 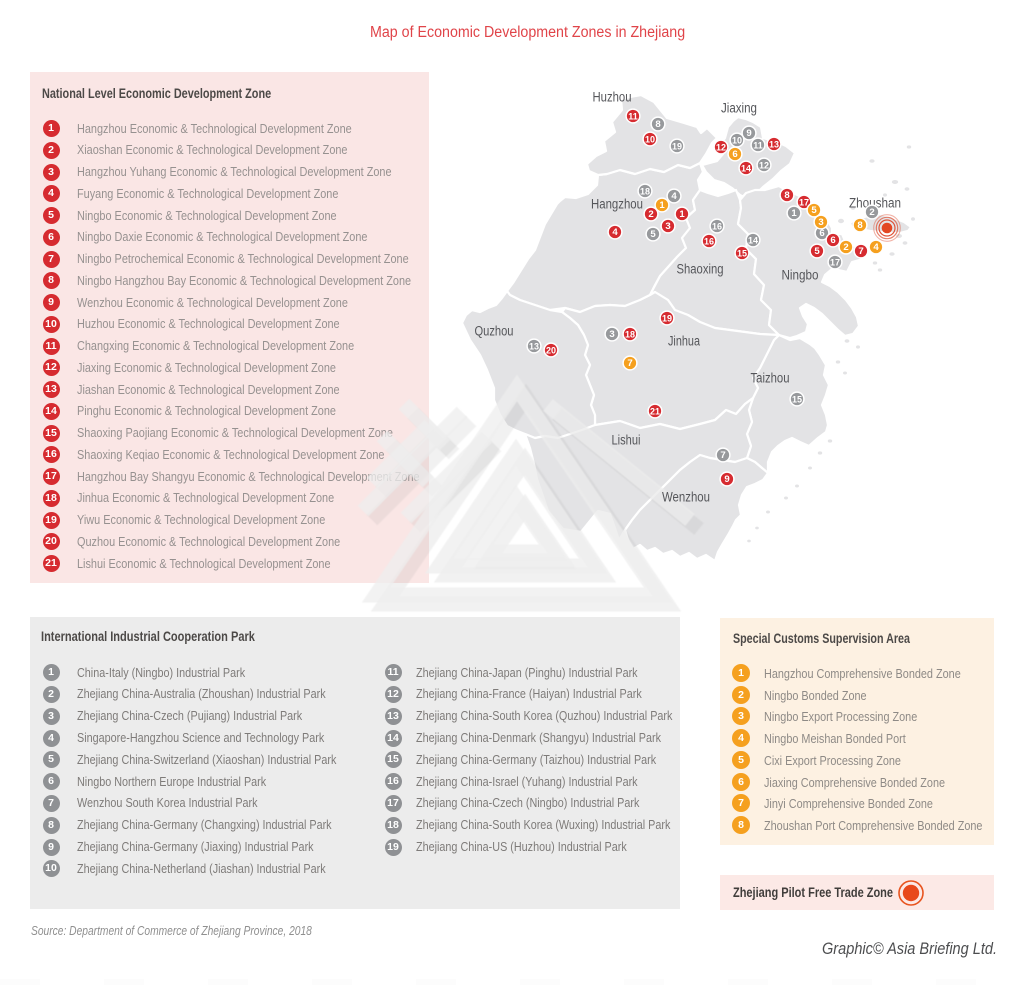 I want to click on svg-text: Huzhou, so click(x=612, y=97).